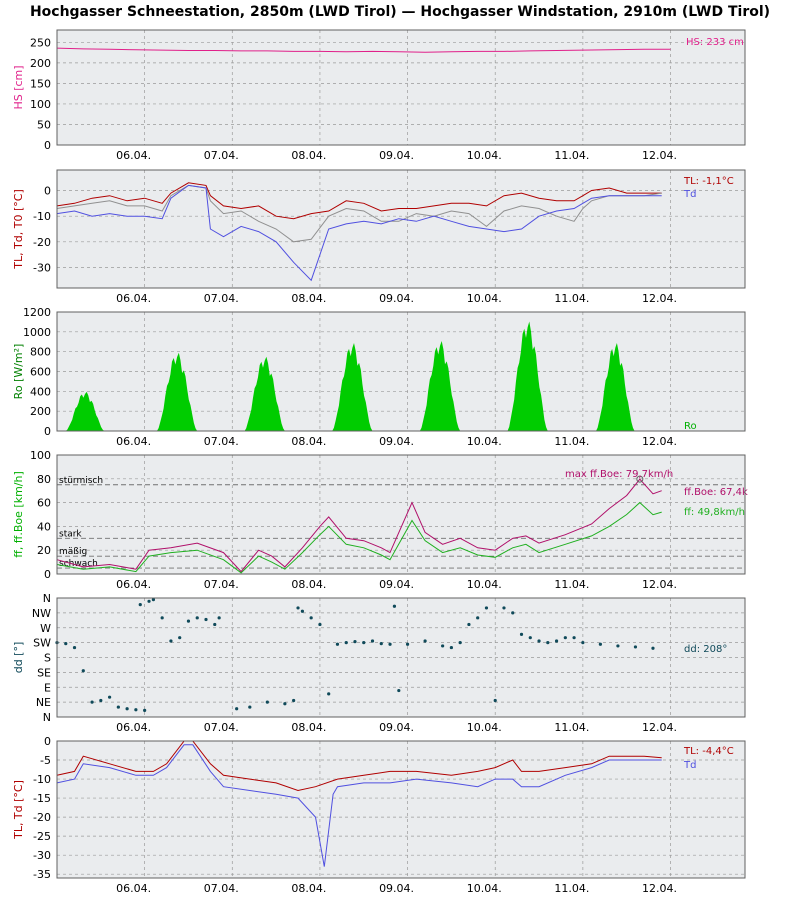 The height and width of the screenshot is (900, 800). Describe the element at coordinates (359, 213) in the screenshot. I see `series-line-t0` at that location.